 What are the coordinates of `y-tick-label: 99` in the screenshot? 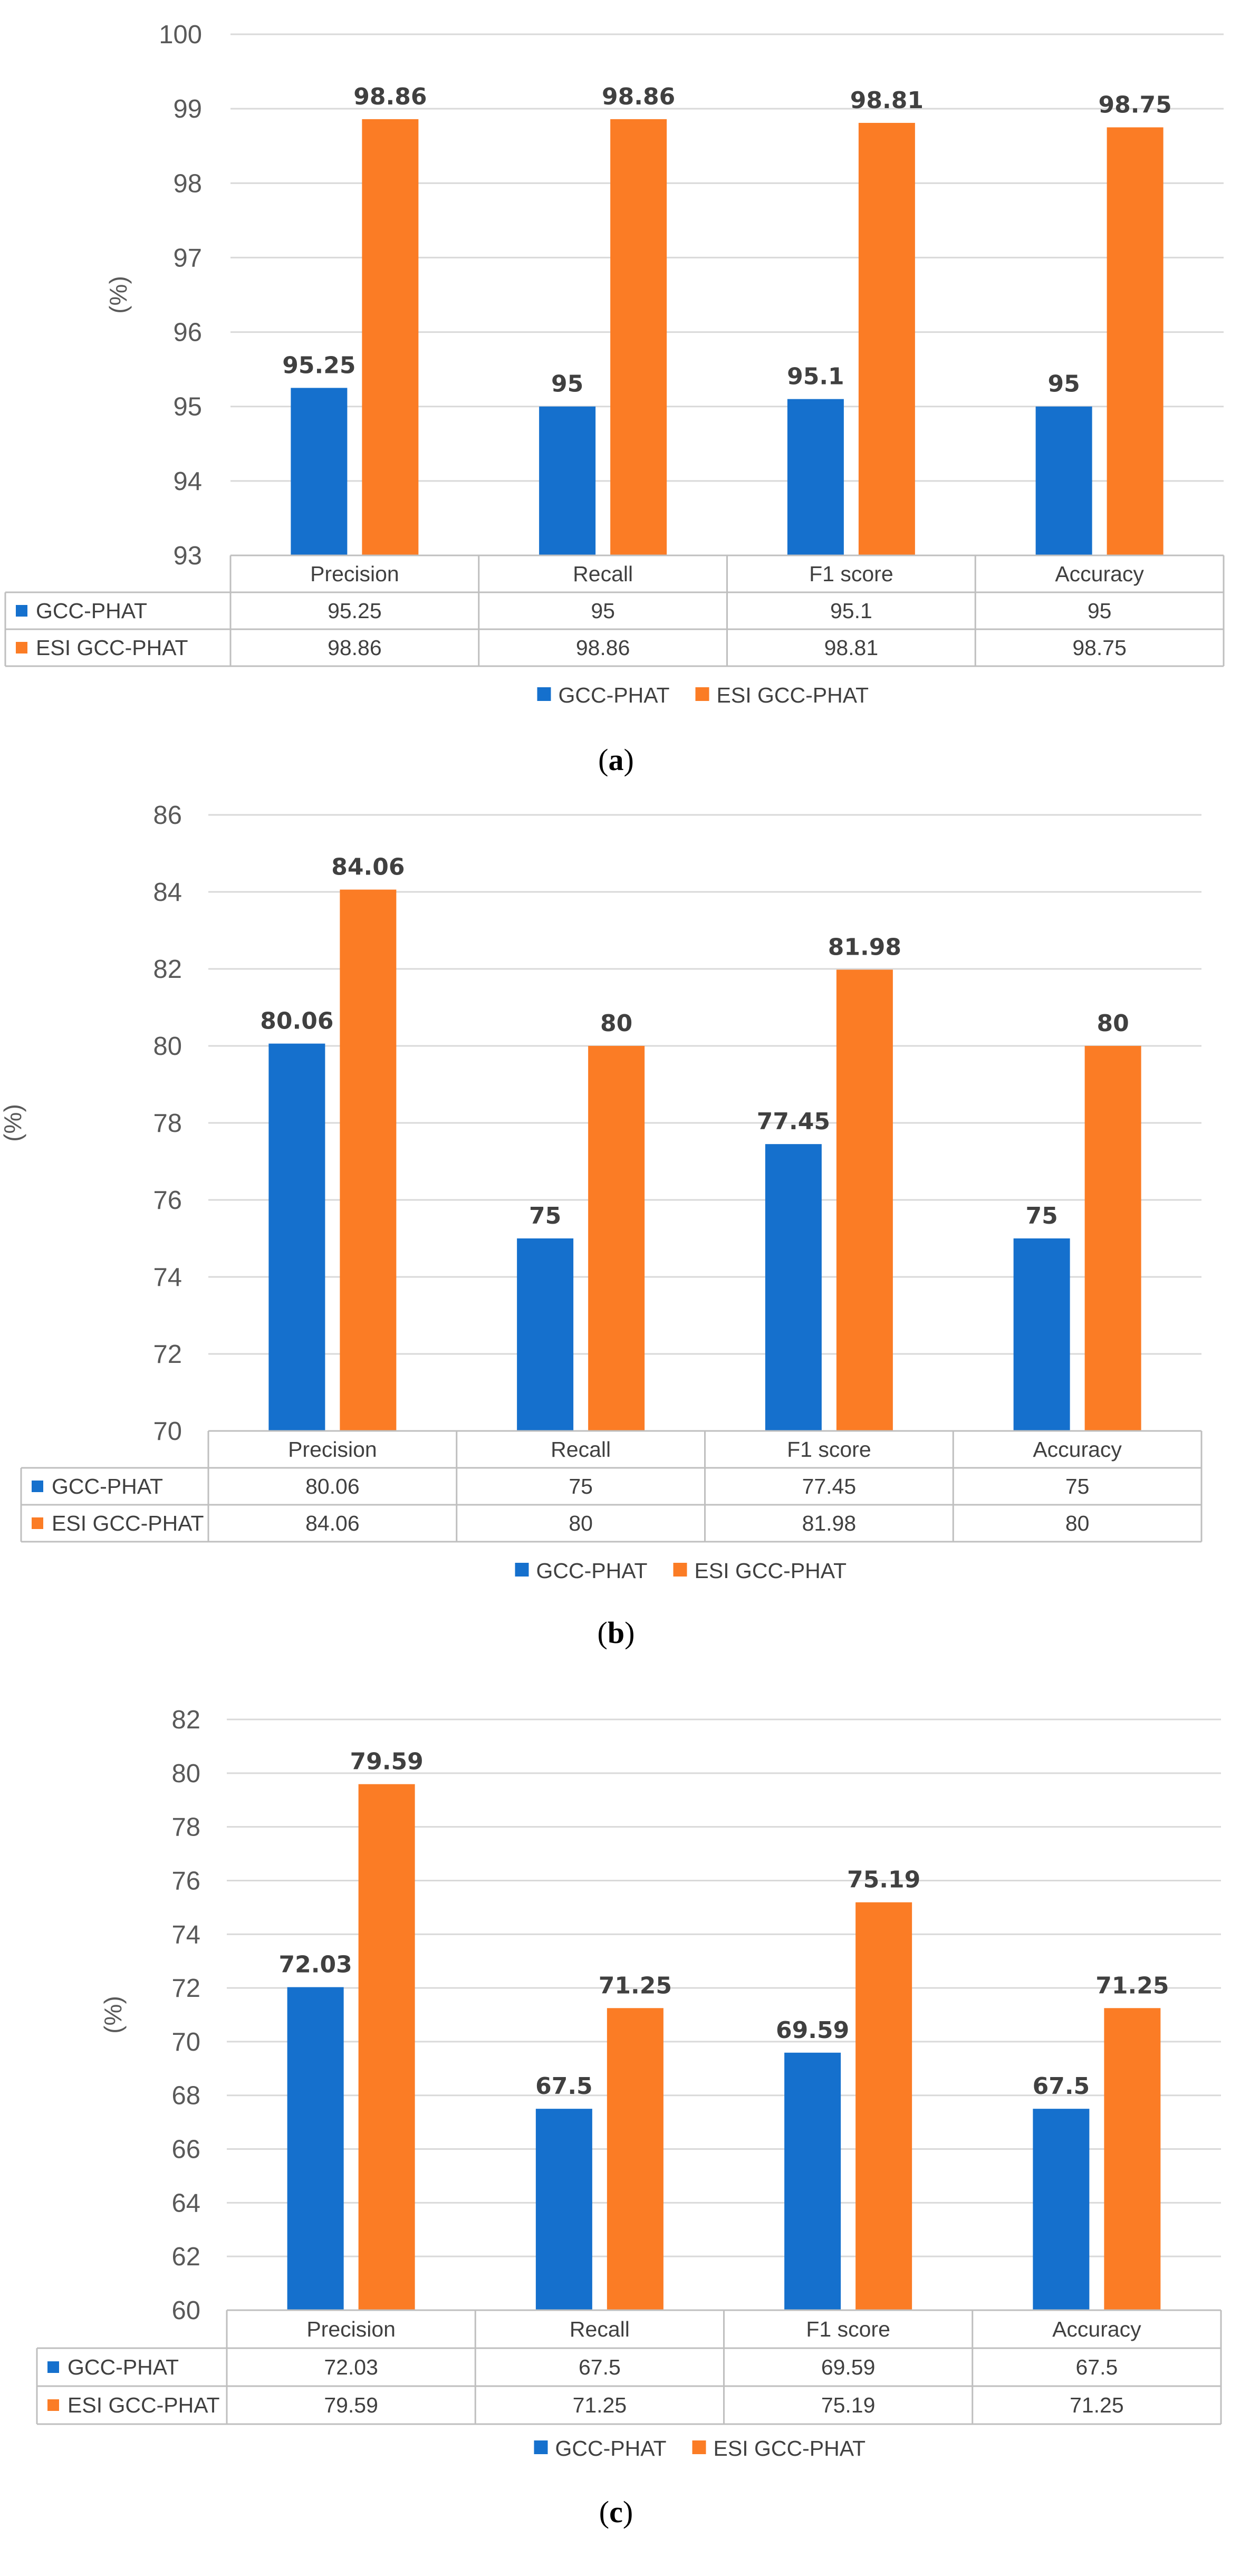 It's located at (187, 109).